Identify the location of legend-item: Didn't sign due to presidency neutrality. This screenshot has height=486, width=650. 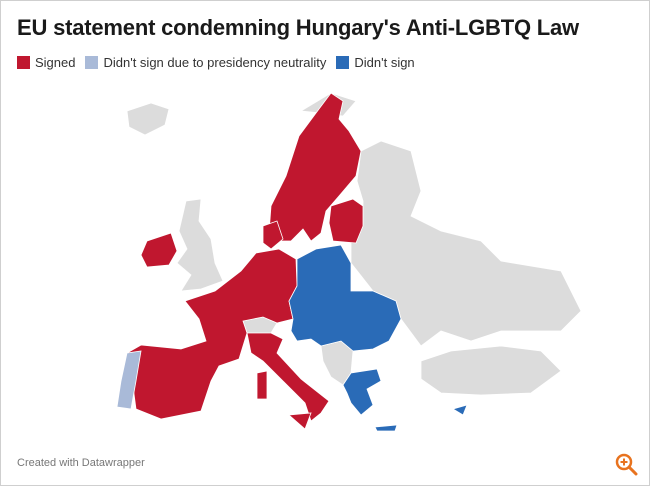
(205, 62).